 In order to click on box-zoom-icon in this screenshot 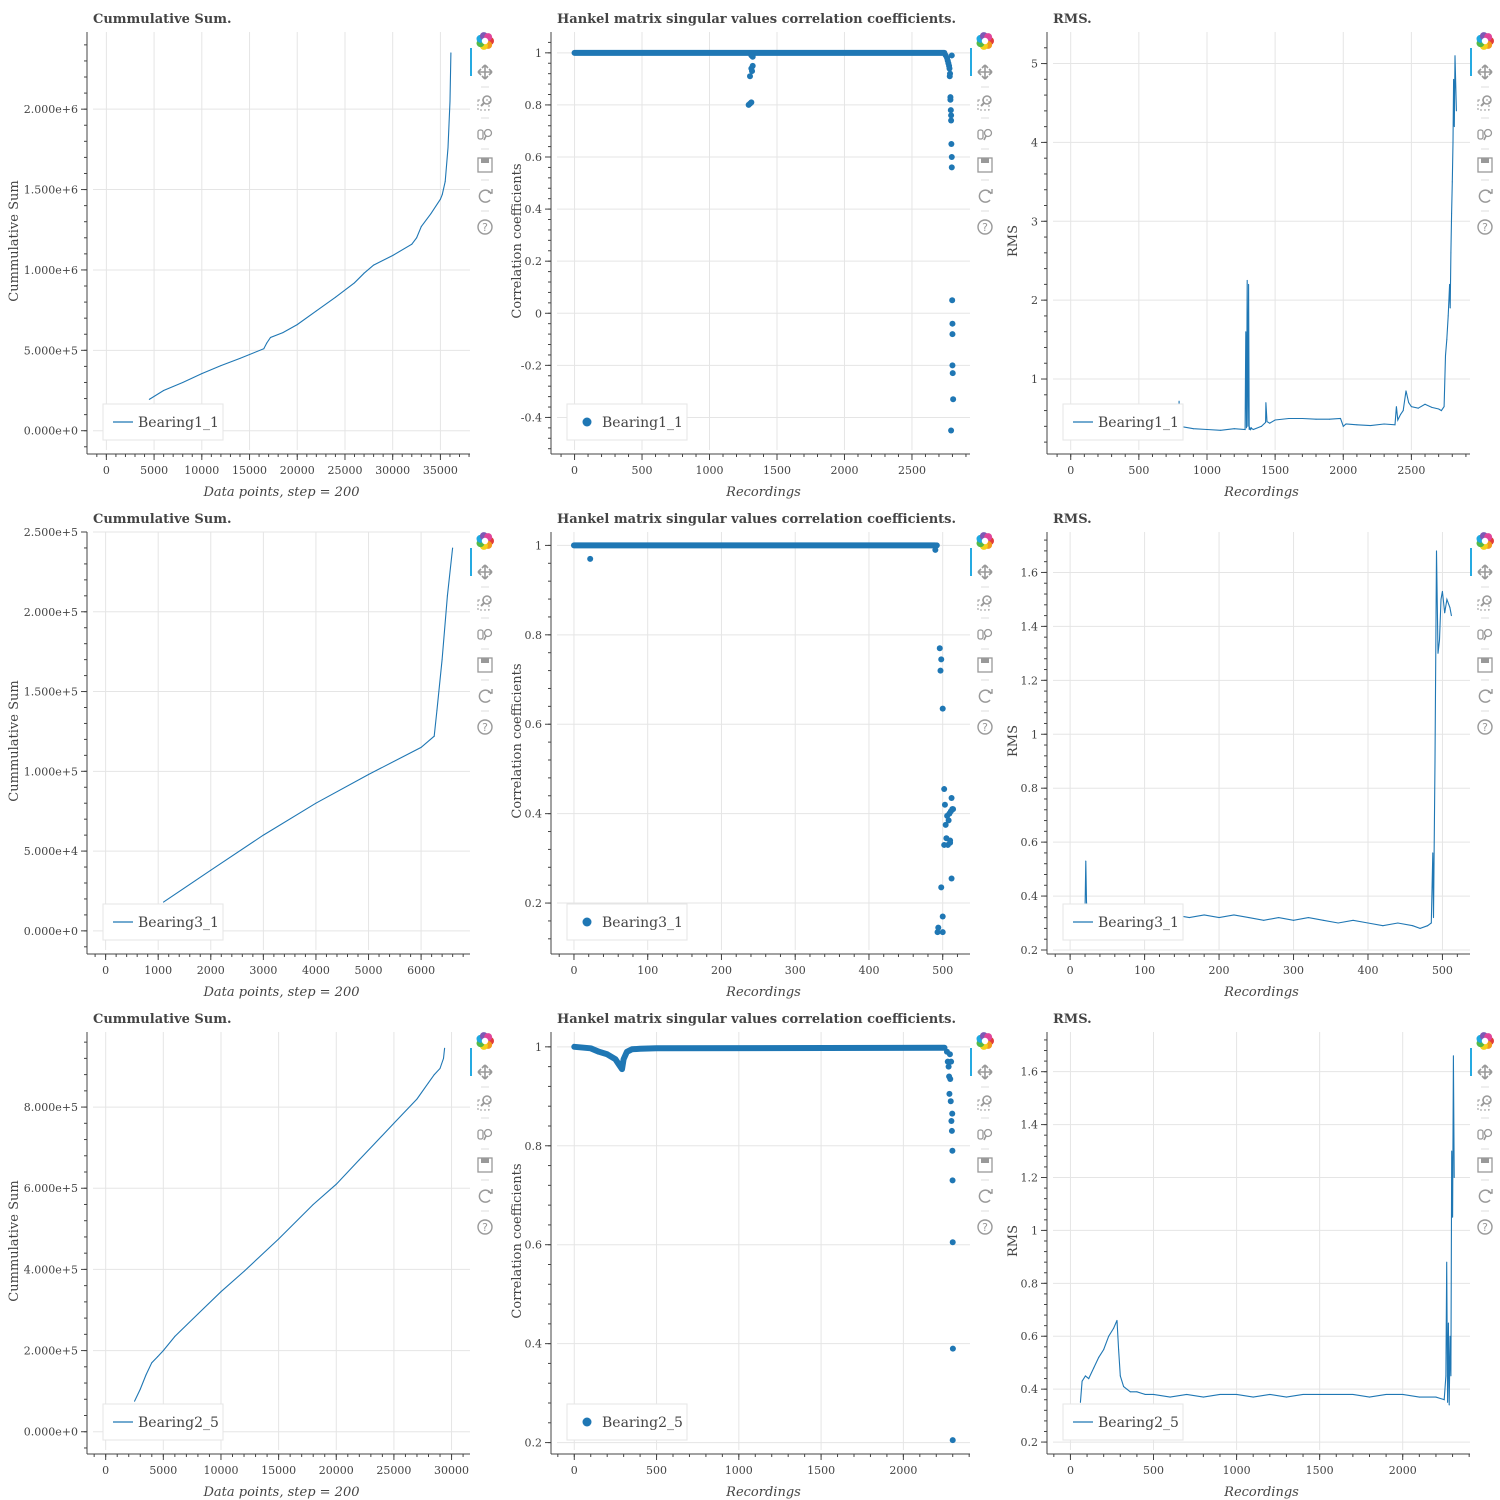, I will do `click(984, 103)`.